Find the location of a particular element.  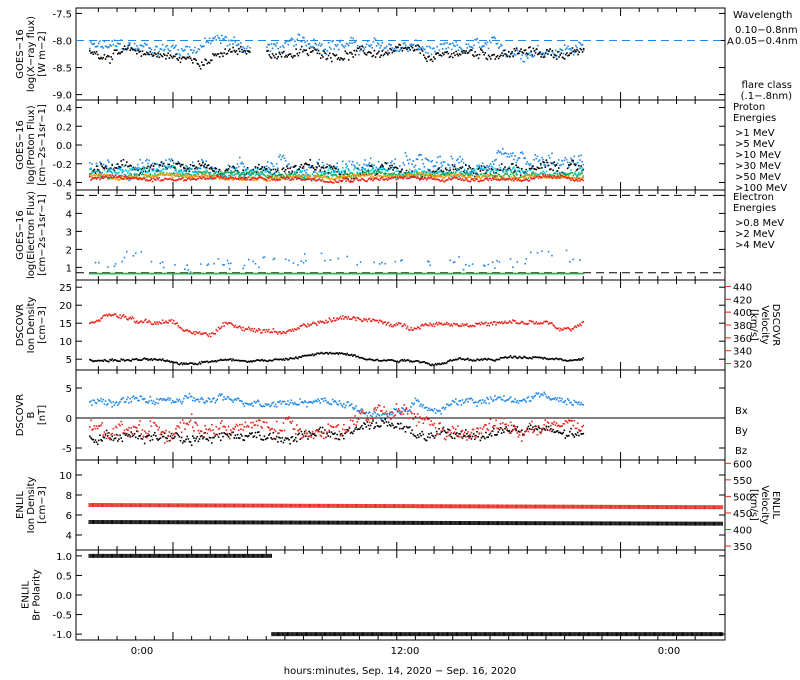

y-tick-label: 0.0 is located at coordinates (64, 146).